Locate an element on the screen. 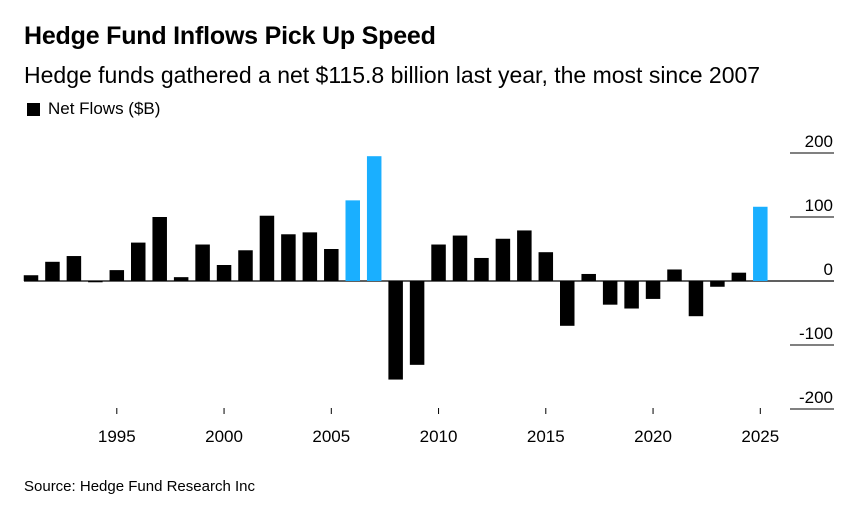 The width and height of the screenshot is (852, 516). bar-1997 is located at coordinates (159, 249).